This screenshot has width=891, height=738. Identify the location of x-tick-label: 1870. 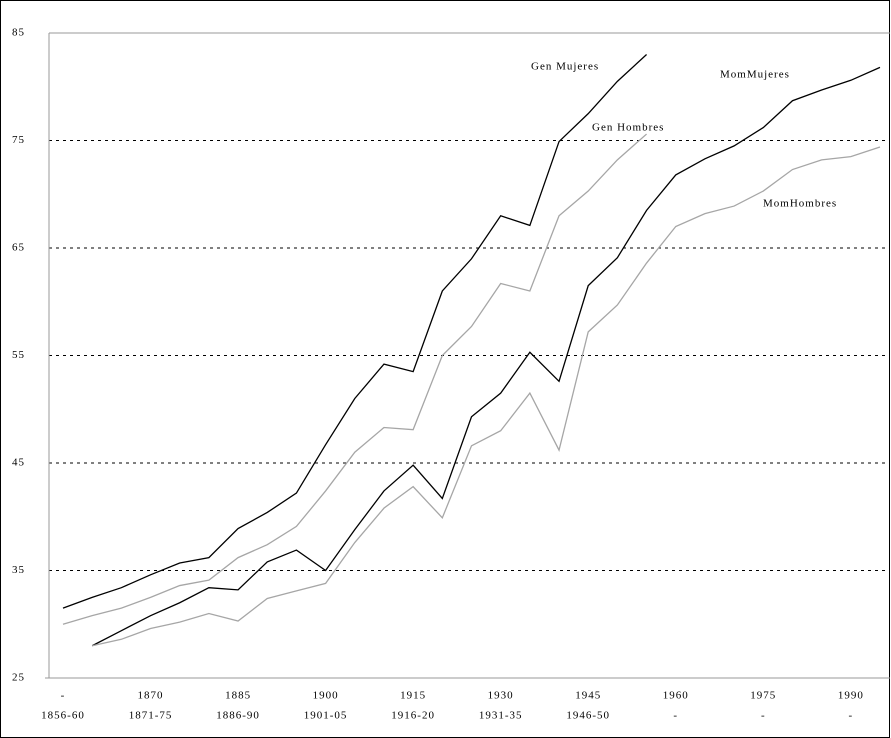
(151, 696).